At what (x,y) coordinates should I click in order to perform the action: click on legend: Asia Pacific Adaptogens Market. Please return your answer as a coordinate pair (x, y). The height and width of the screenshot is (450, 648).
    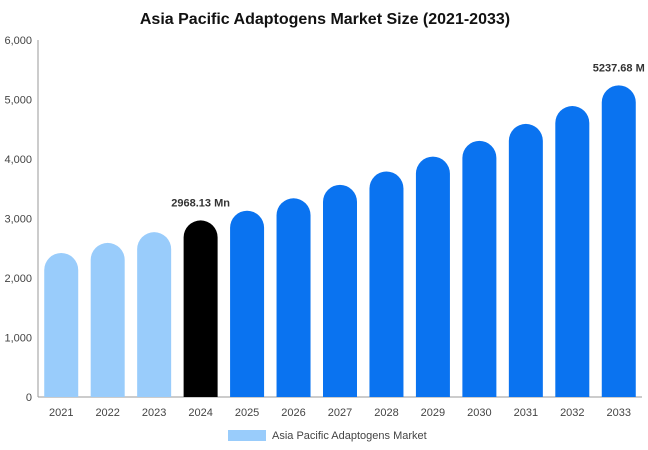
    Looking at the image, I should click on (327, 436).